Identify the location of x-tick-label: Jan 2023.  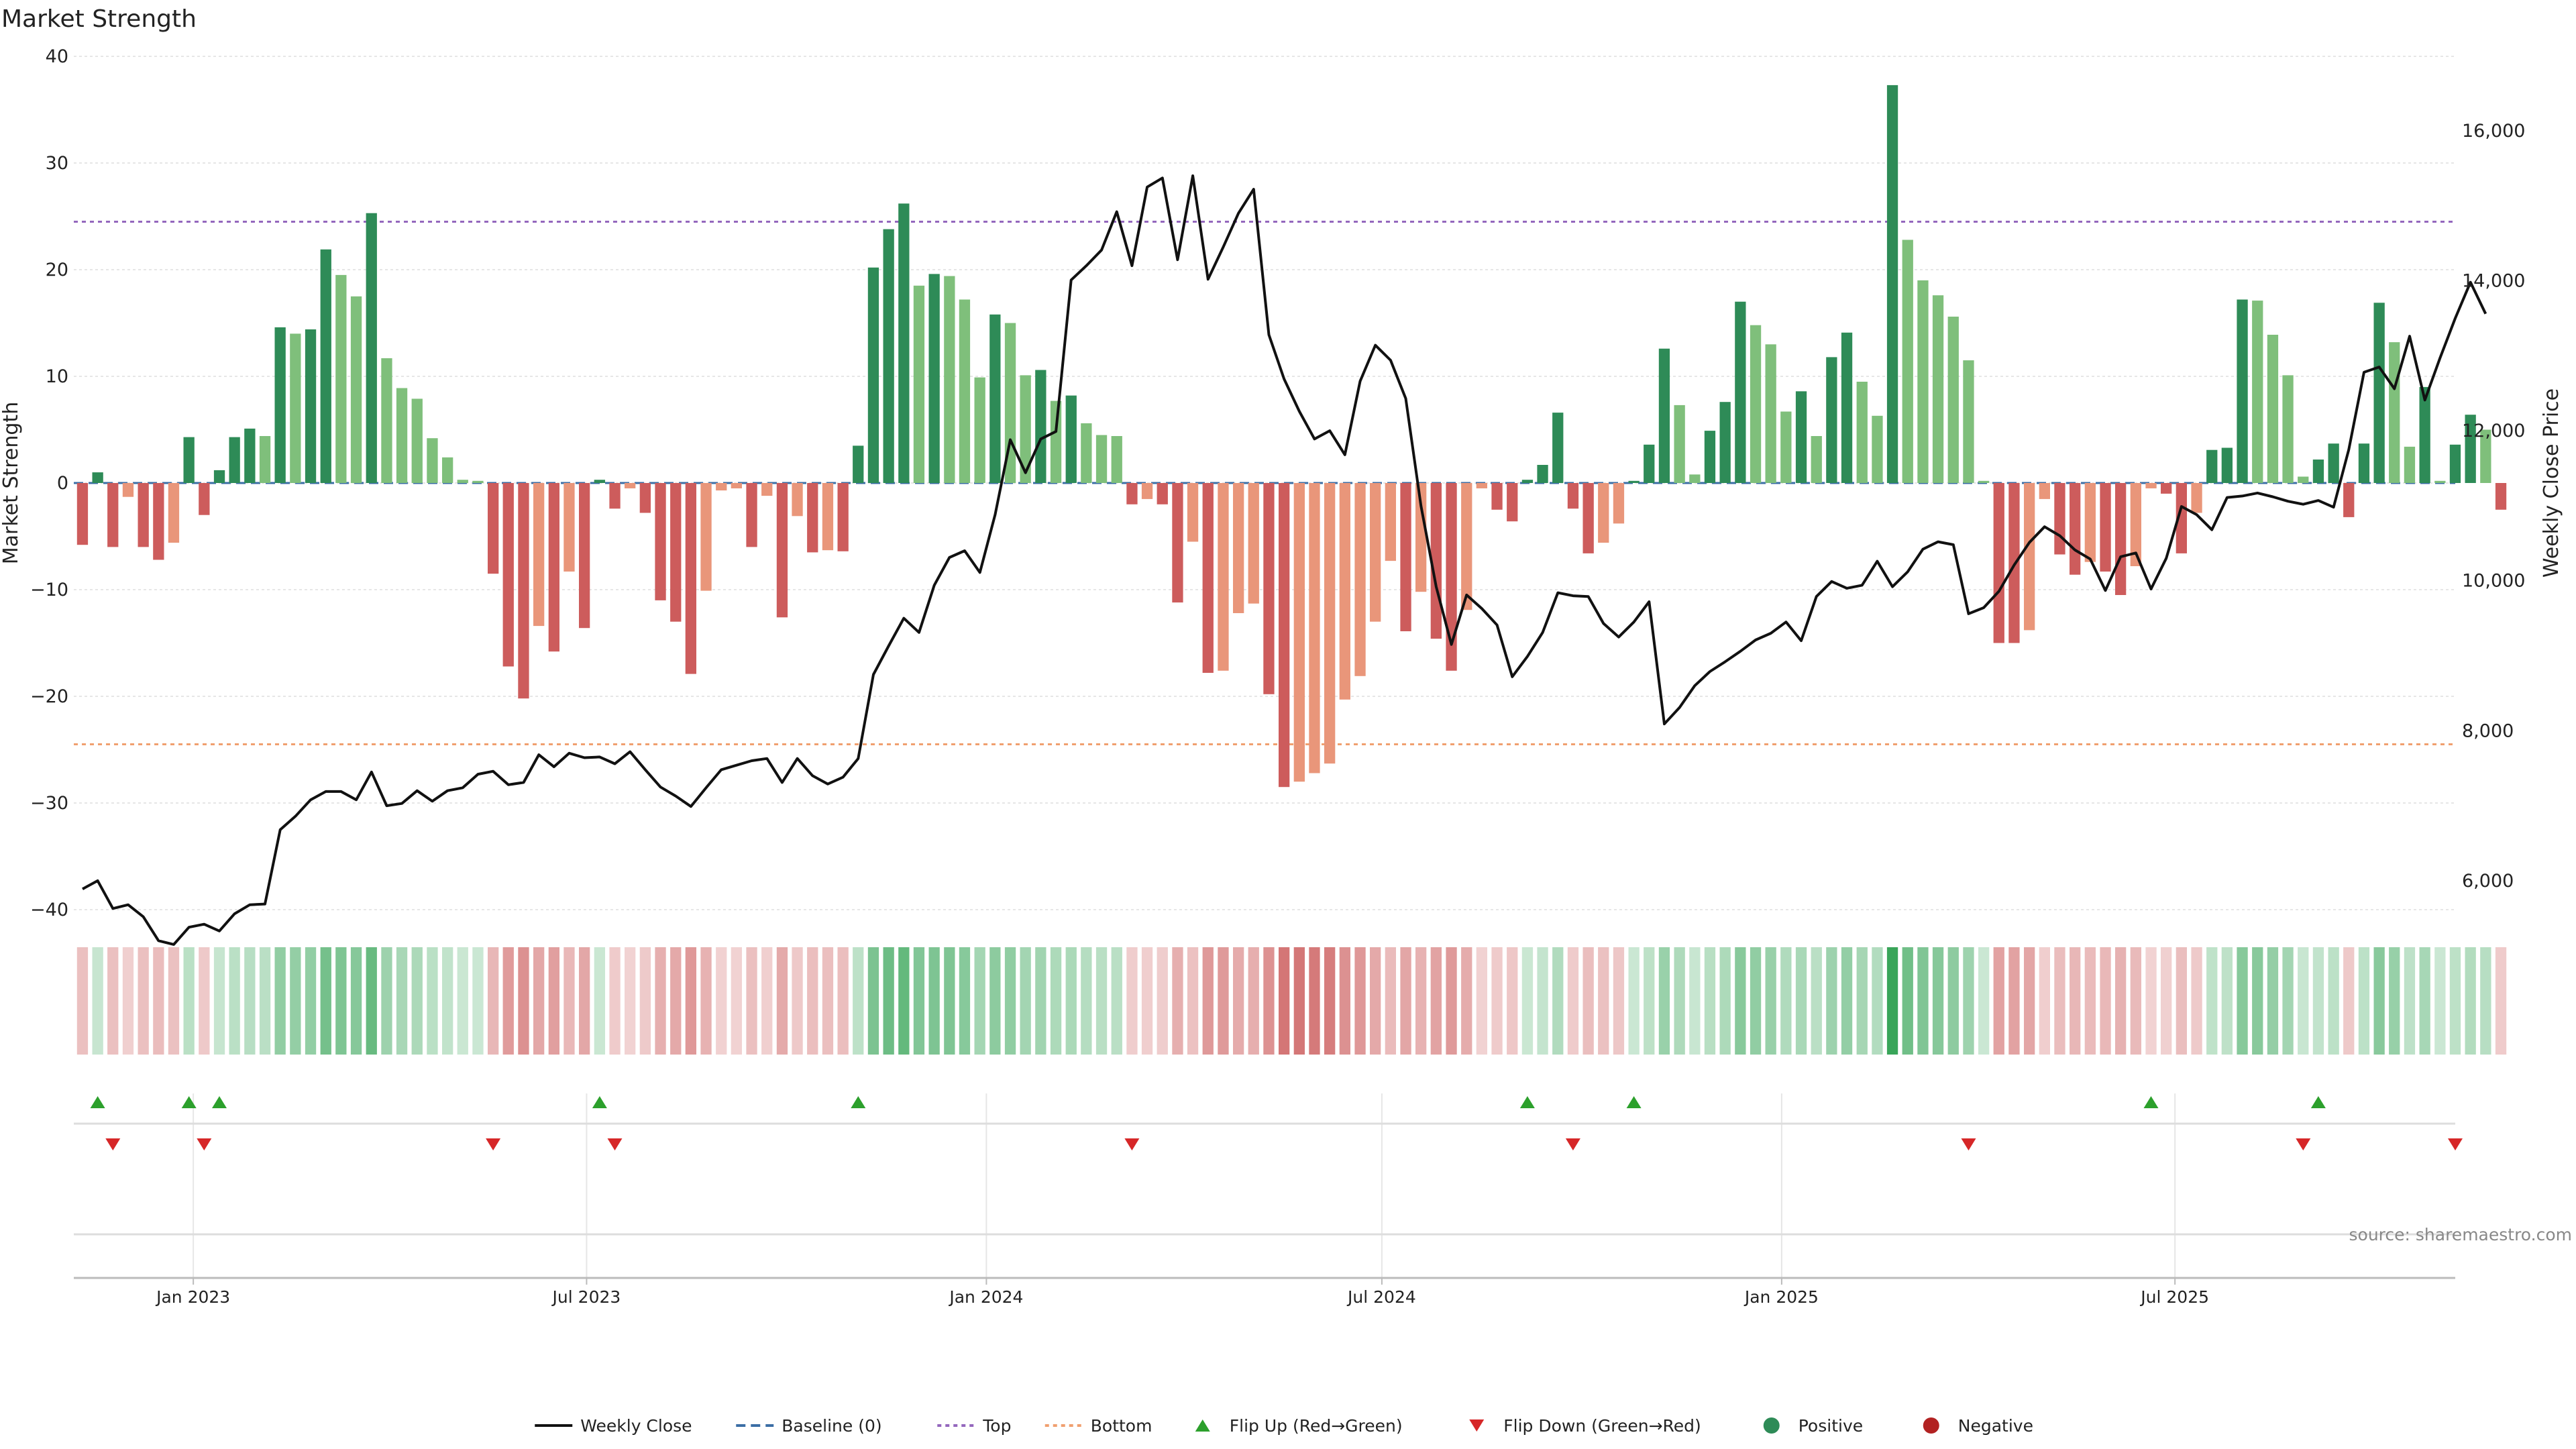
(192, 1297).